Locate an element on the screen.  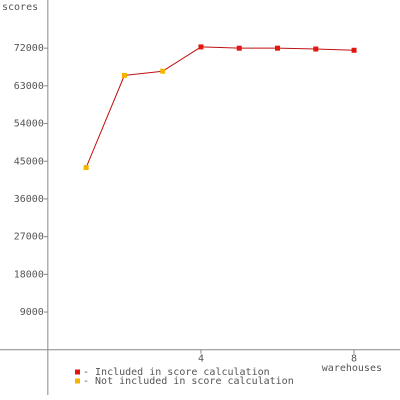
x-tick-label: 4 is located at coordinates (201, 359).